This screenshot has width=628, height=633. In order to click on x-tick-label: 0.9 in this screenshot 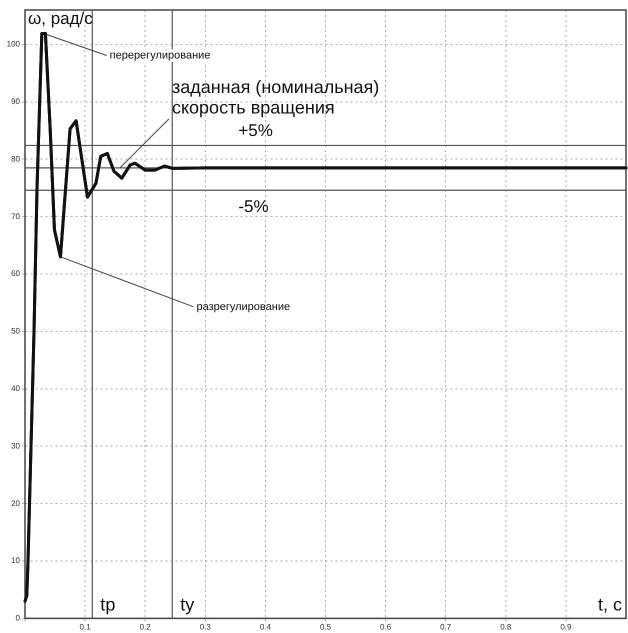, I will do `click(566, 627)`.